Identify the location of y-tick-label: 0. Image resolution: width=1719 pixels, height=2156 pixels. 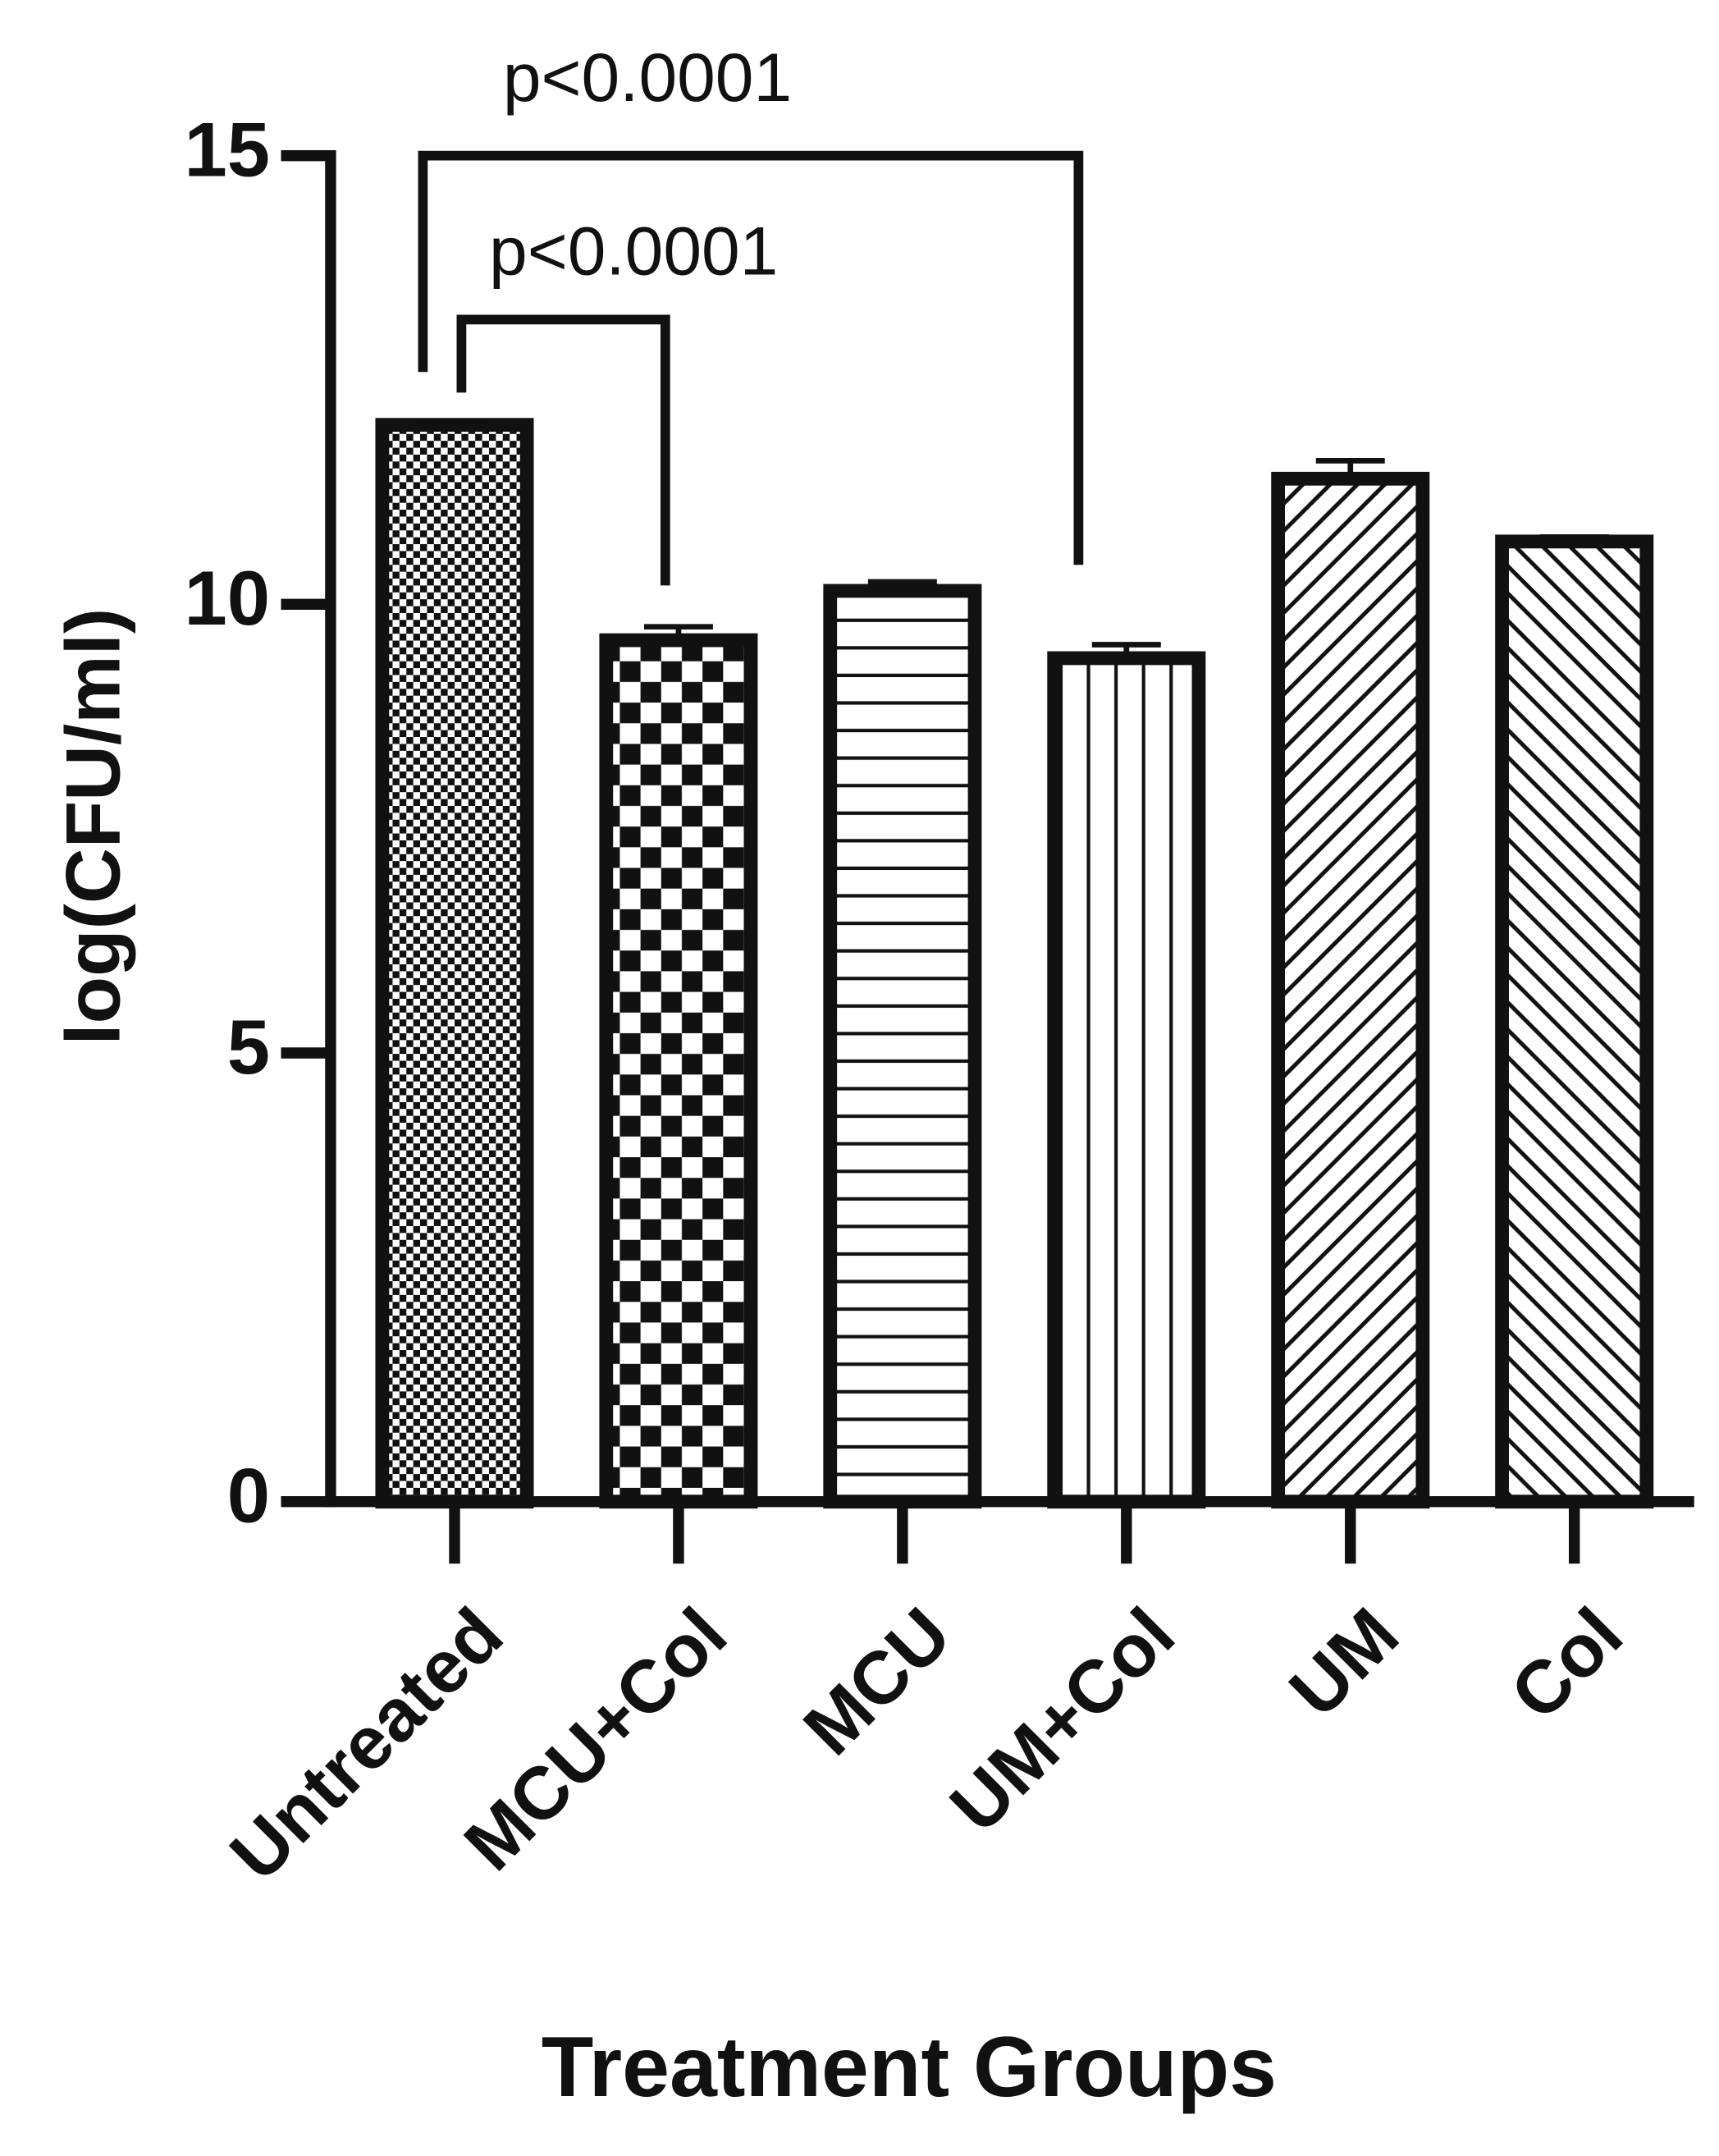
(248, 1495).